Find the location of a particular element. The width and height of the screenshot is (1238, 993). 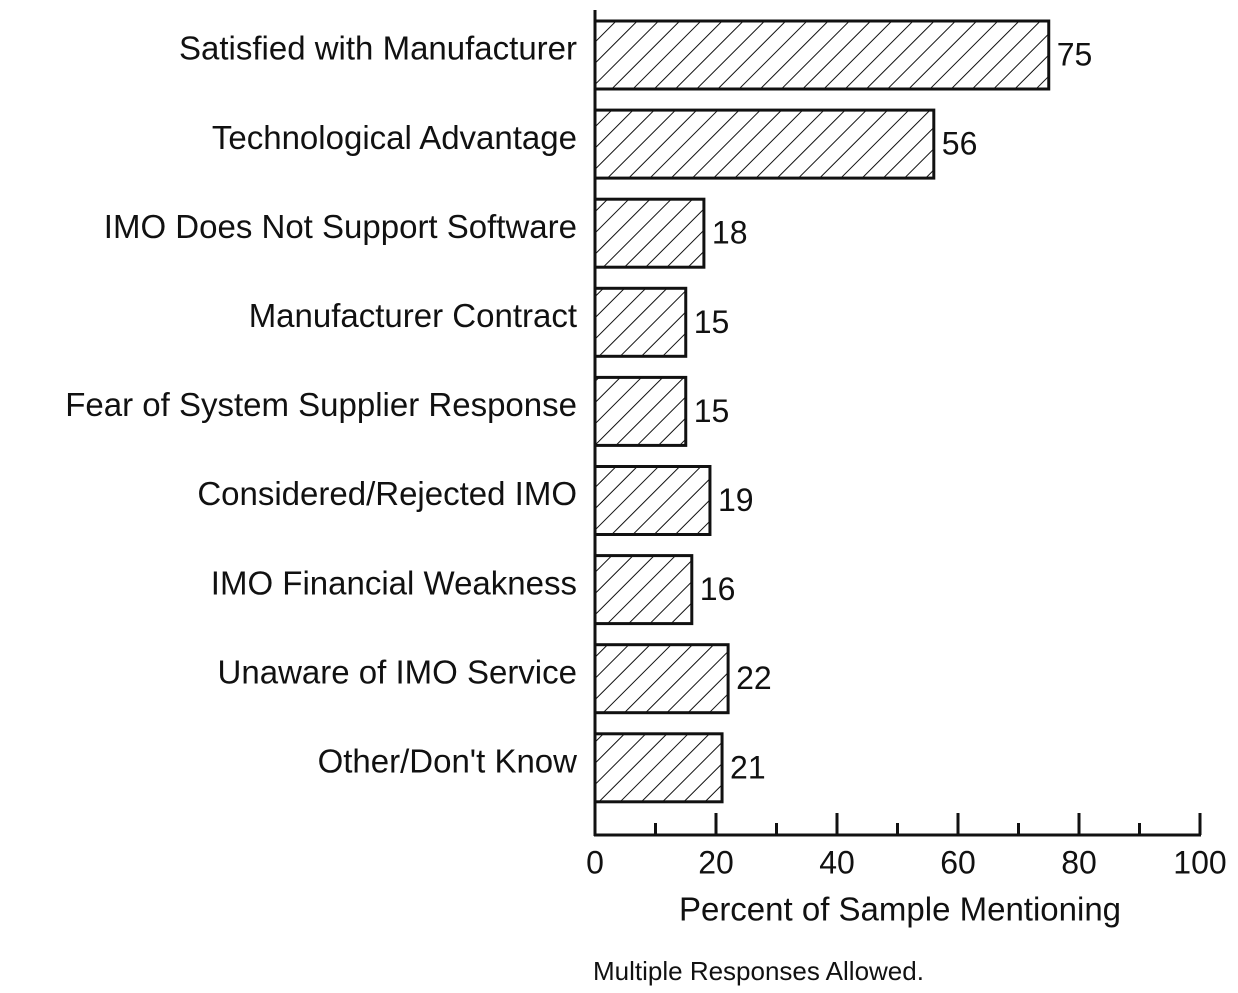

x-axis-label: Percent of Sample Mentioning is located at coordinates (900, 909).